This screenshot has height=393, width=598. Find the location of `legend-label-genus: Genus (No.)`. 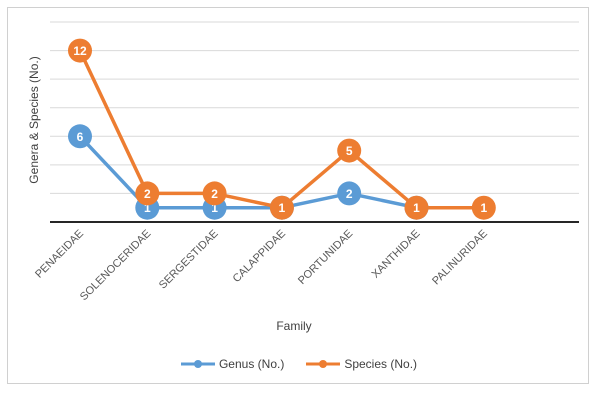

legend-label-genus: Genus (No.) is located at coordinates (251, 364).